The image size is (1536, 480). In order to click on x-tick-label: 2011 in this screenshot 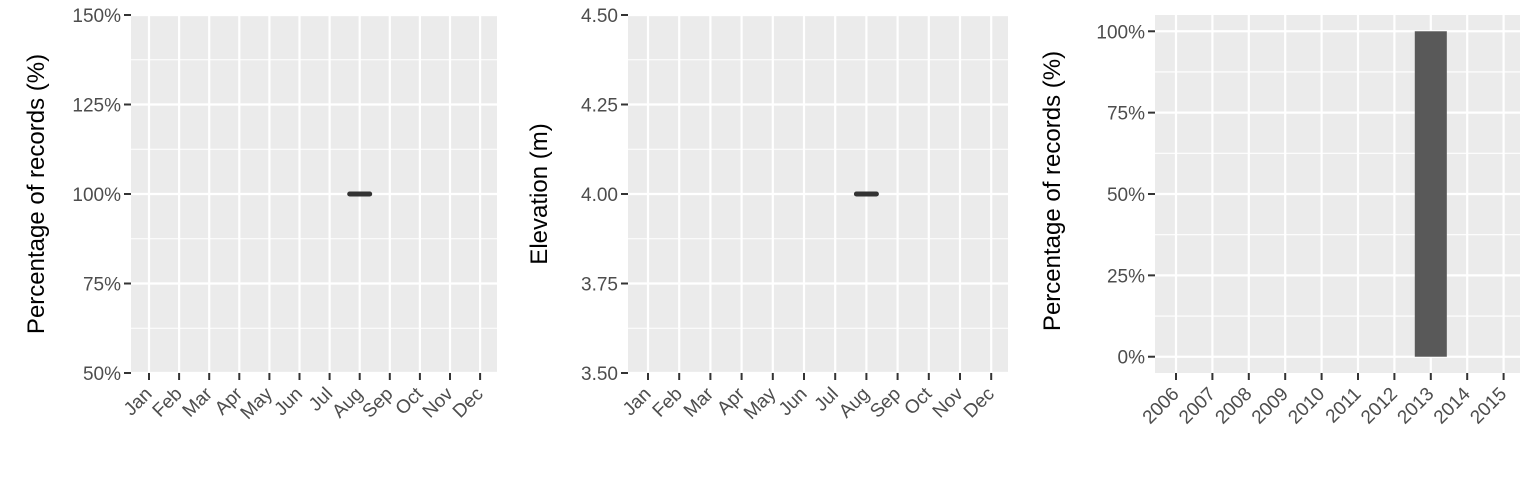, I will do `click(1344, 406)`.